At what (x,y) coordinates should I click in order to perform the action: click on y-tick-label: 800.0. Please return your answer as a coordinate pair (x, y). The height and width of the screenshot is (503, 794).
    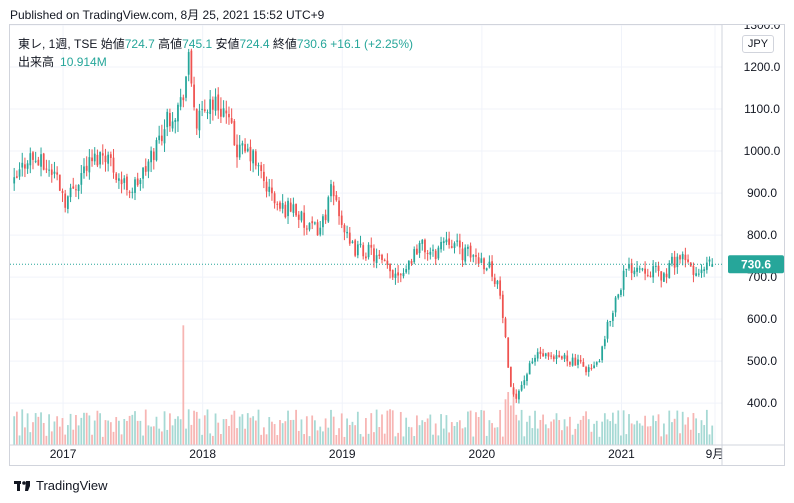
    Looking at the image, I should click on (762, 235).